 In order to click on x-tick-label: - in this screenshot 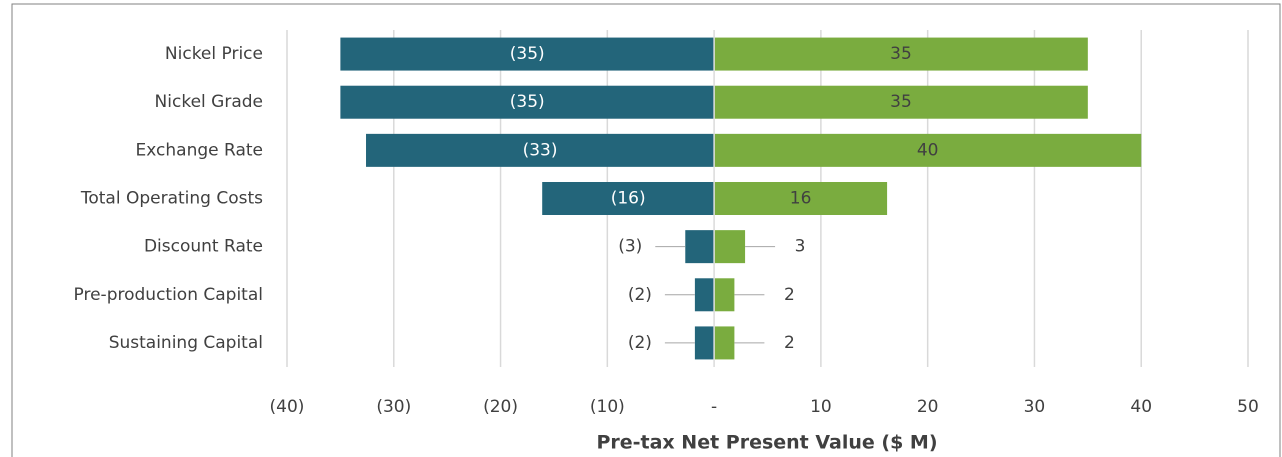, I will do `click(714, 407)`.